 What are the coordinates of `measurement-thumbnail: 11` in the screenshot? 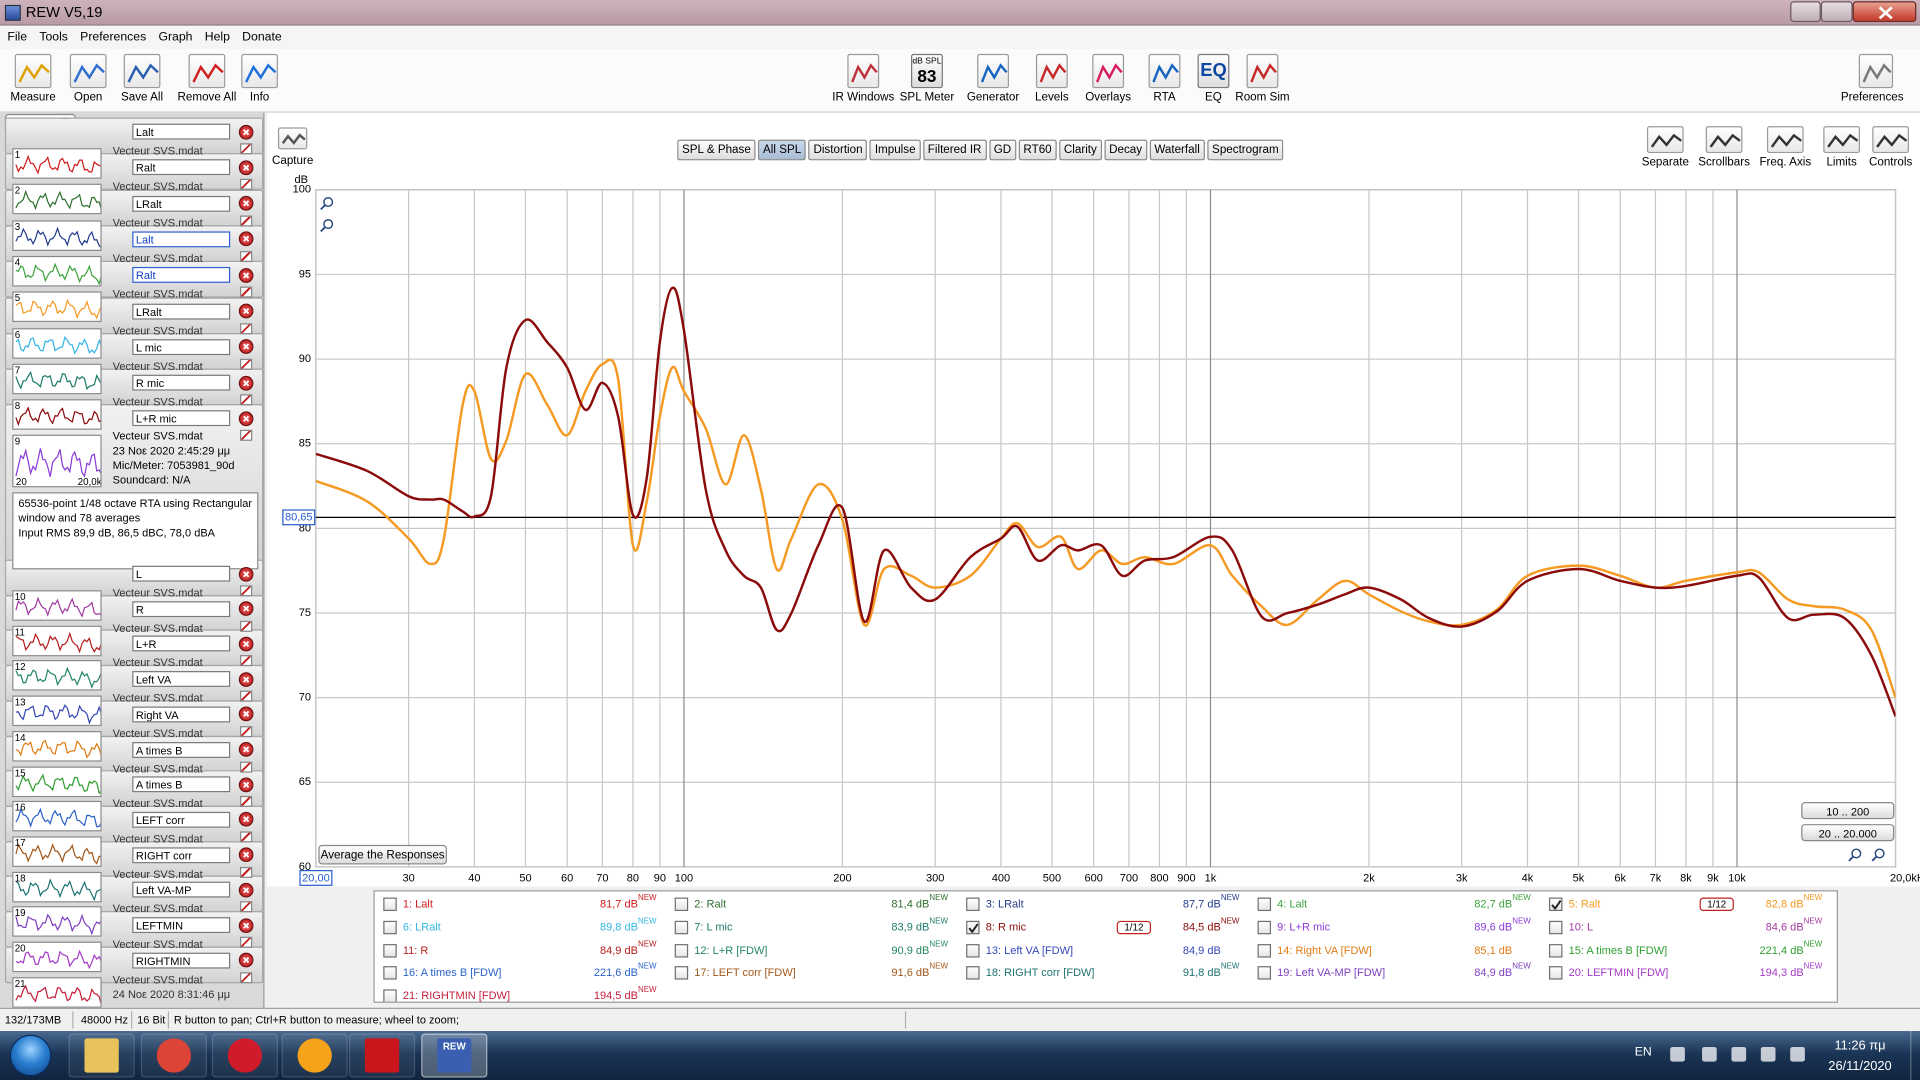 It's located at (57, 640).